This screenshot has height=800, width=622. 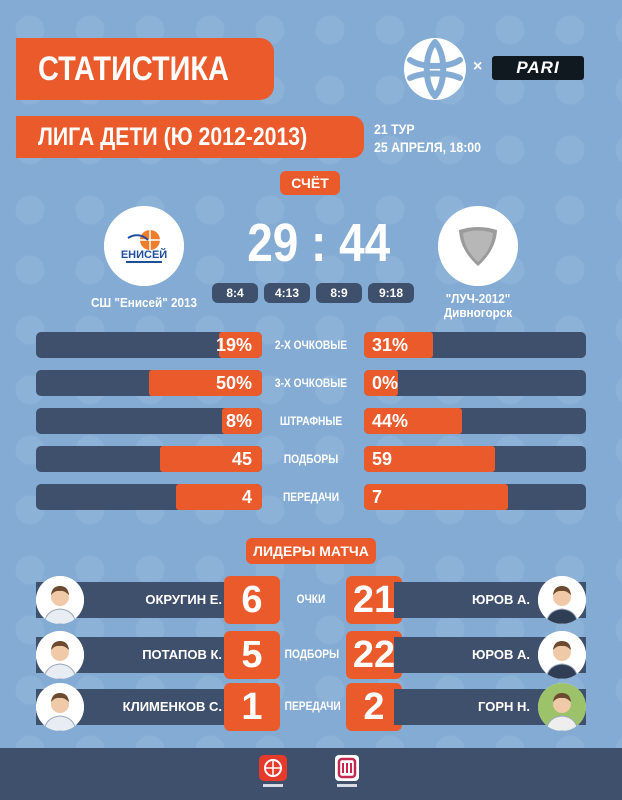 What do you see at coordinates (427, 138) in the screenshot?
I see `match-info: 21 ТУР 25 АПРЕЛЯ, 18:00` at bounding box center [427, 138].